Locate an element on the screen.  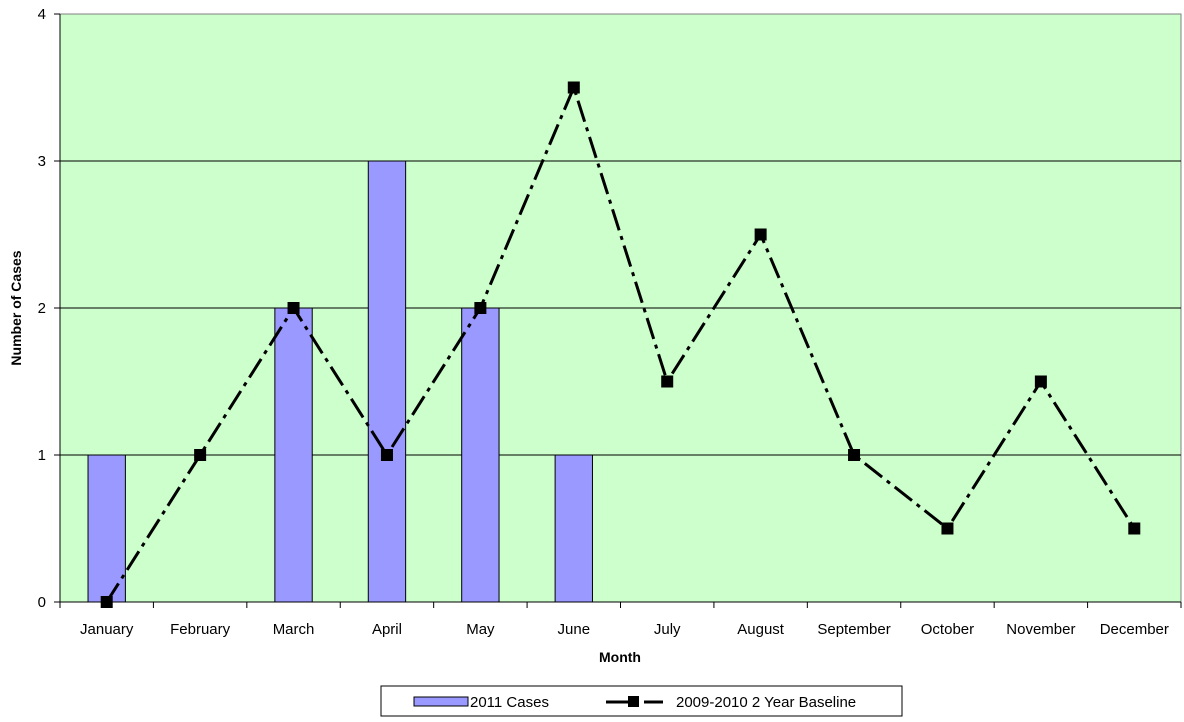
y-tick-label: 3 is located at coordinates (42, 161).